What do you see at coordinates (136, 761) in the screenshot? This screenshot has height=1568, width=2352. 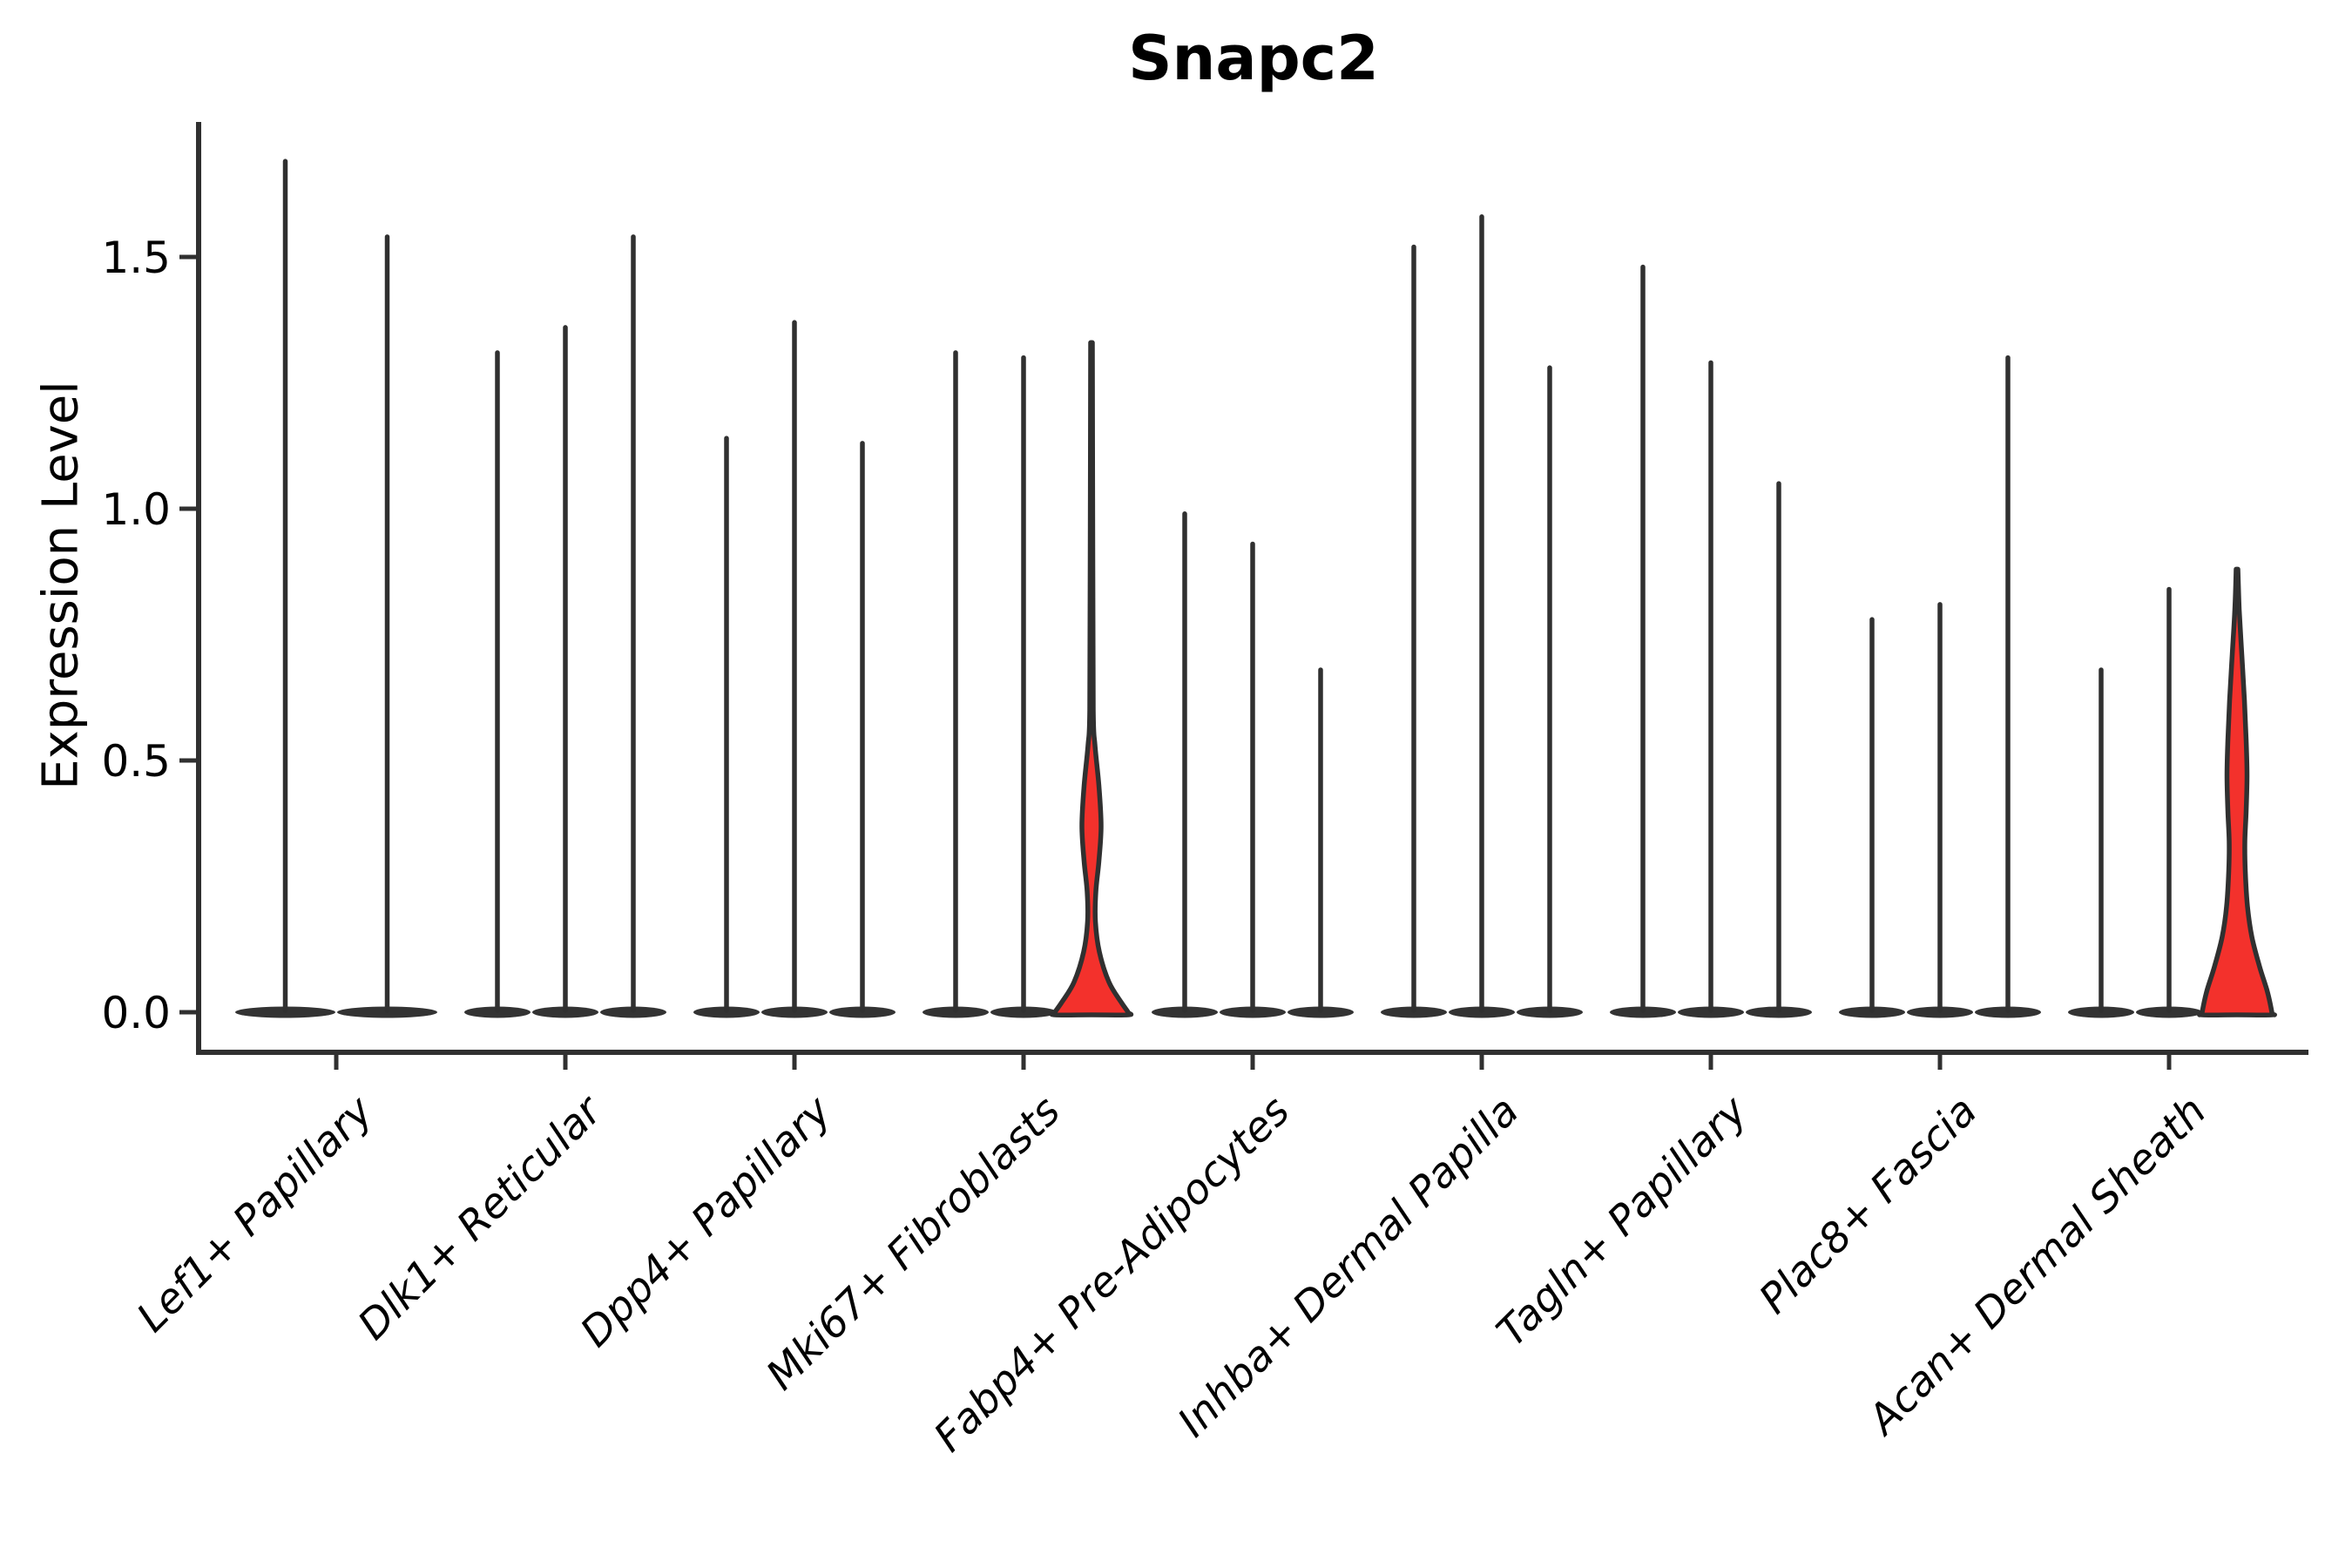 I see `y-tick-label-0.5: 0.5` at bounding box center [136, 761].